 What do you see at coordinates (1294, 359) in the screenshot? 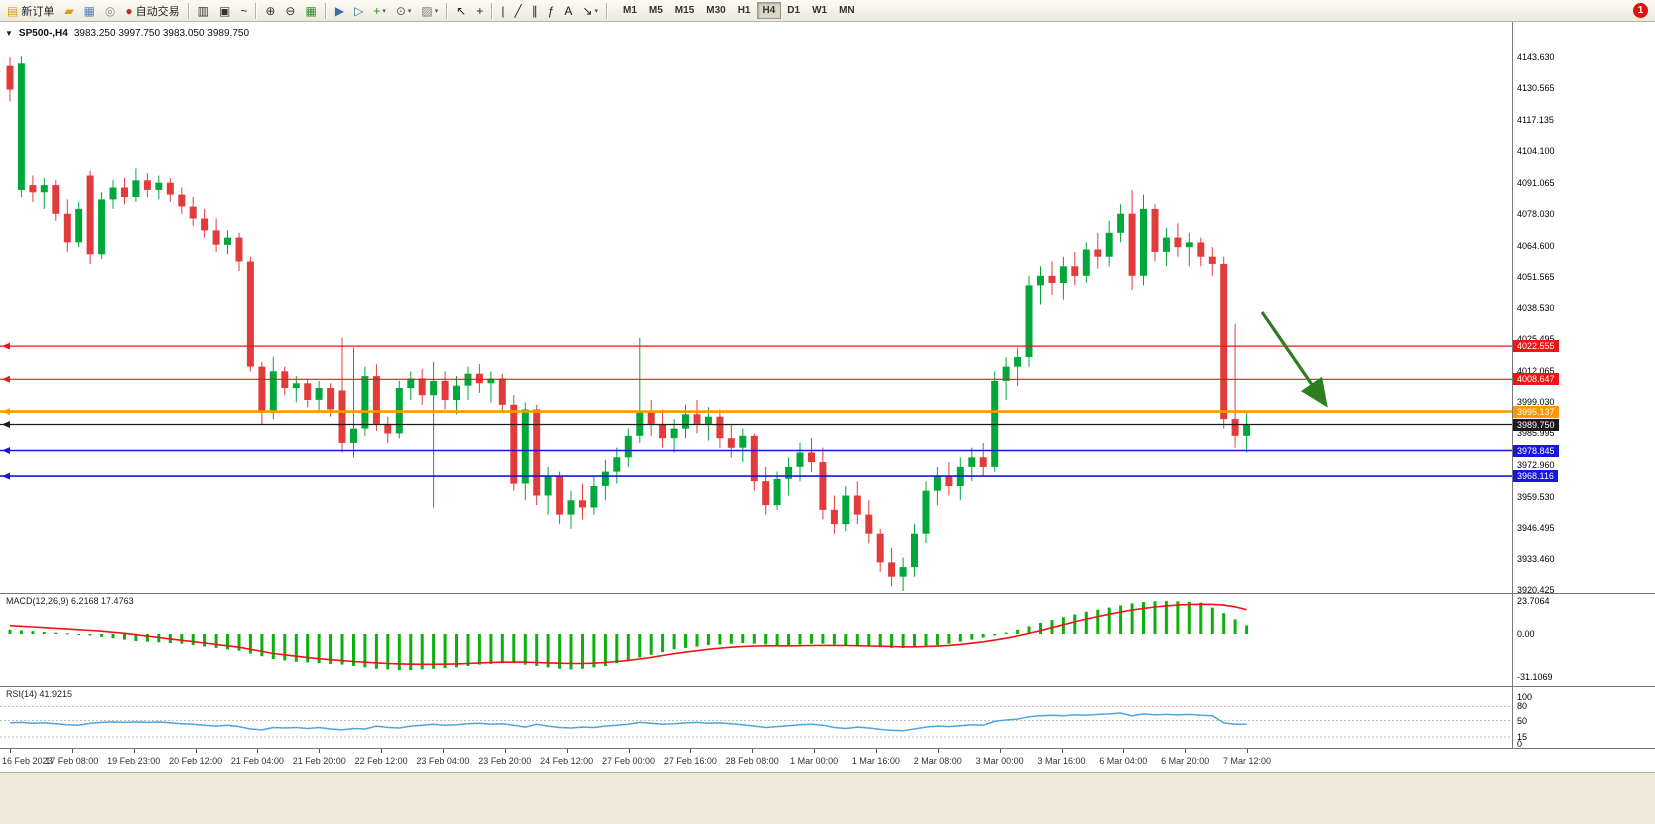
I see `arrow-annotation` at bounding box center [1294, 359].